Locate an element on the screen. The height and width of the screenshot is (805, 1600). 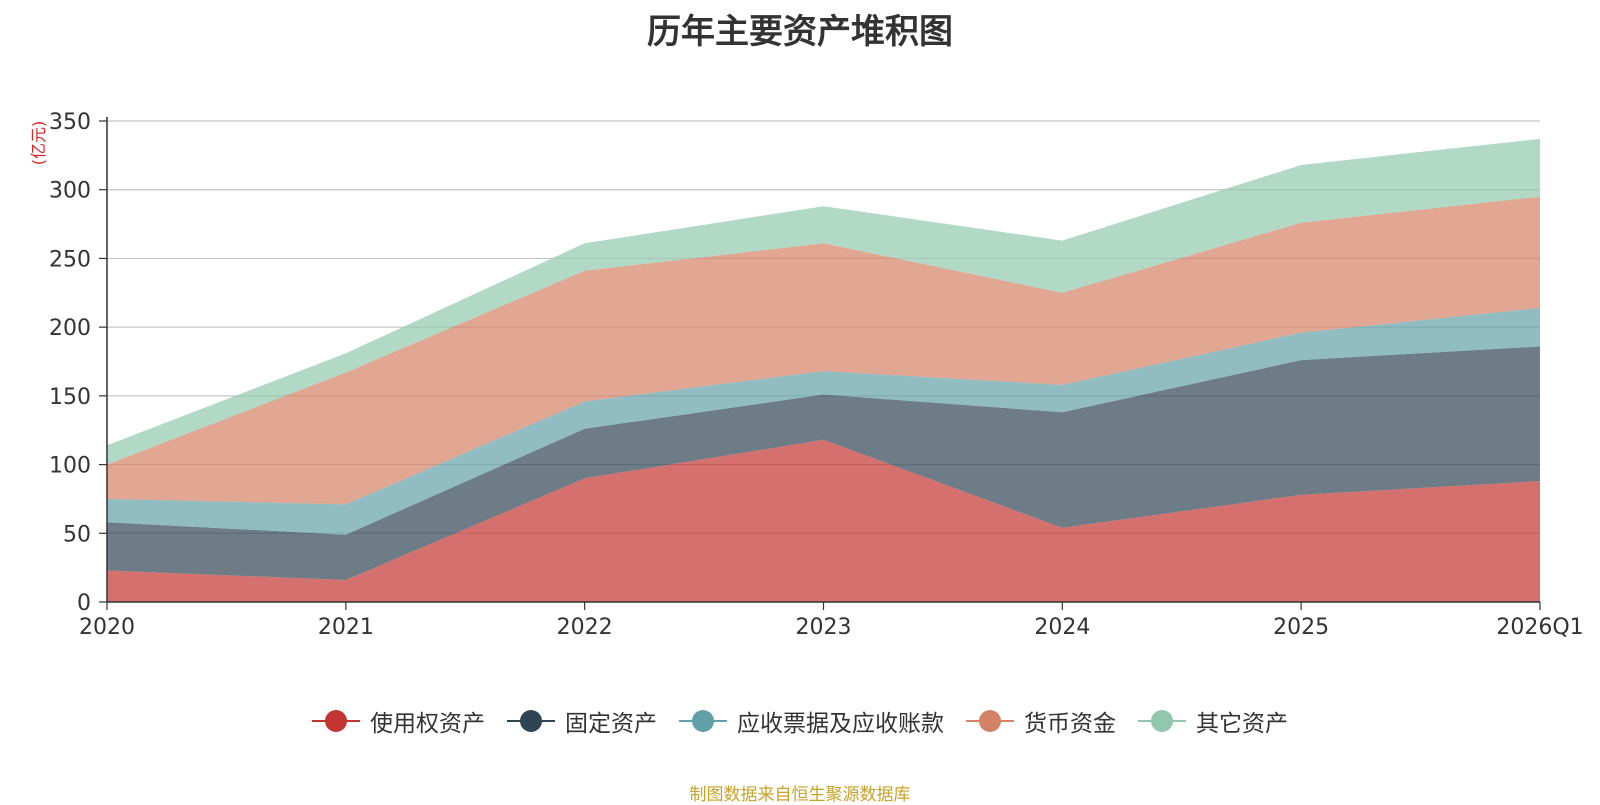
legend-item: 固定资产 is located at coordinates (582, 721).